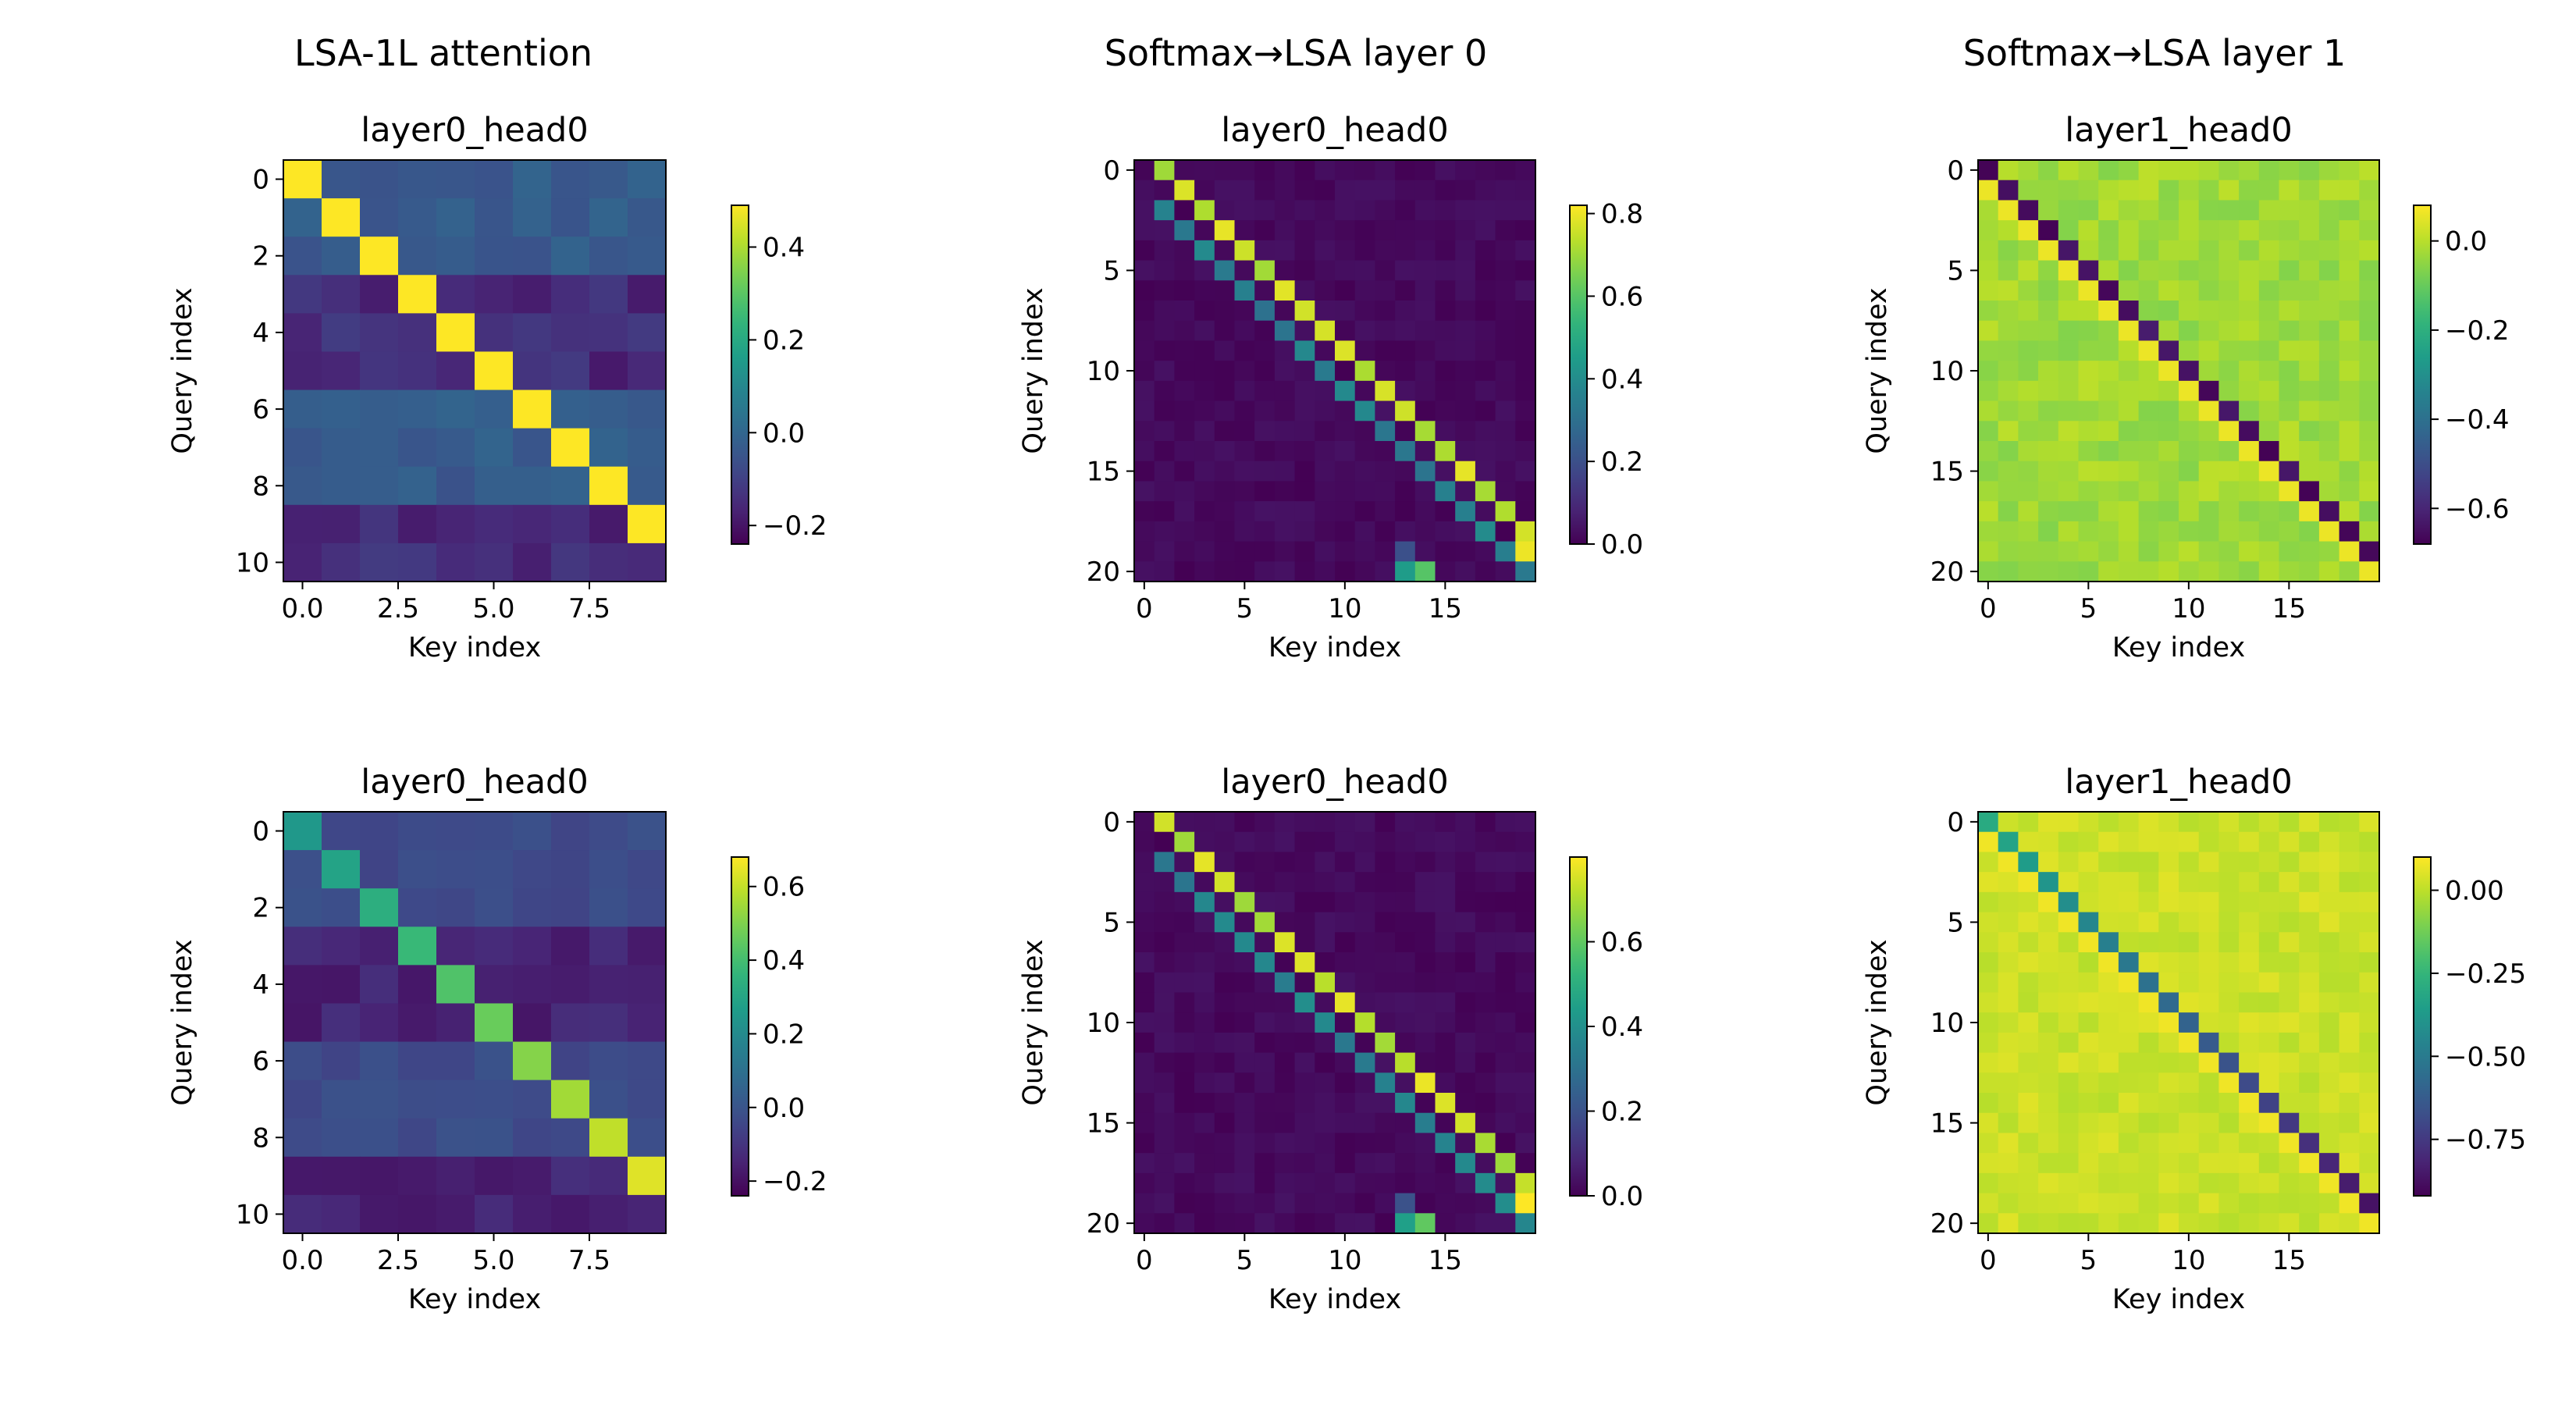 This screenshot has width=2576, height=1405. Describe the element at coordinates (260, 908) in the screenshot. I see `y-tick-label: 2` at that location.